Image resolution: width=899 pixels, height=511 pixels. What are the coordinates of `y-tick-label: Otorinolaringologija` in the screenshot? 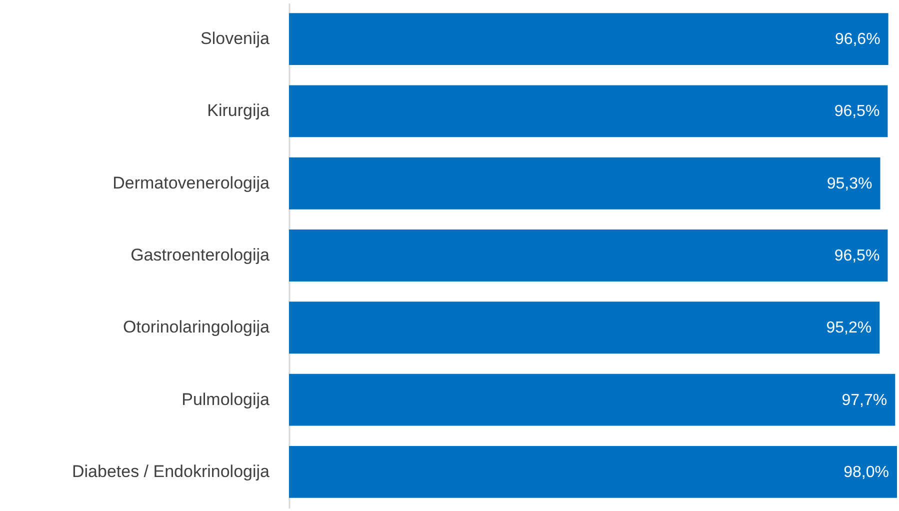 It's located at (196, 327).